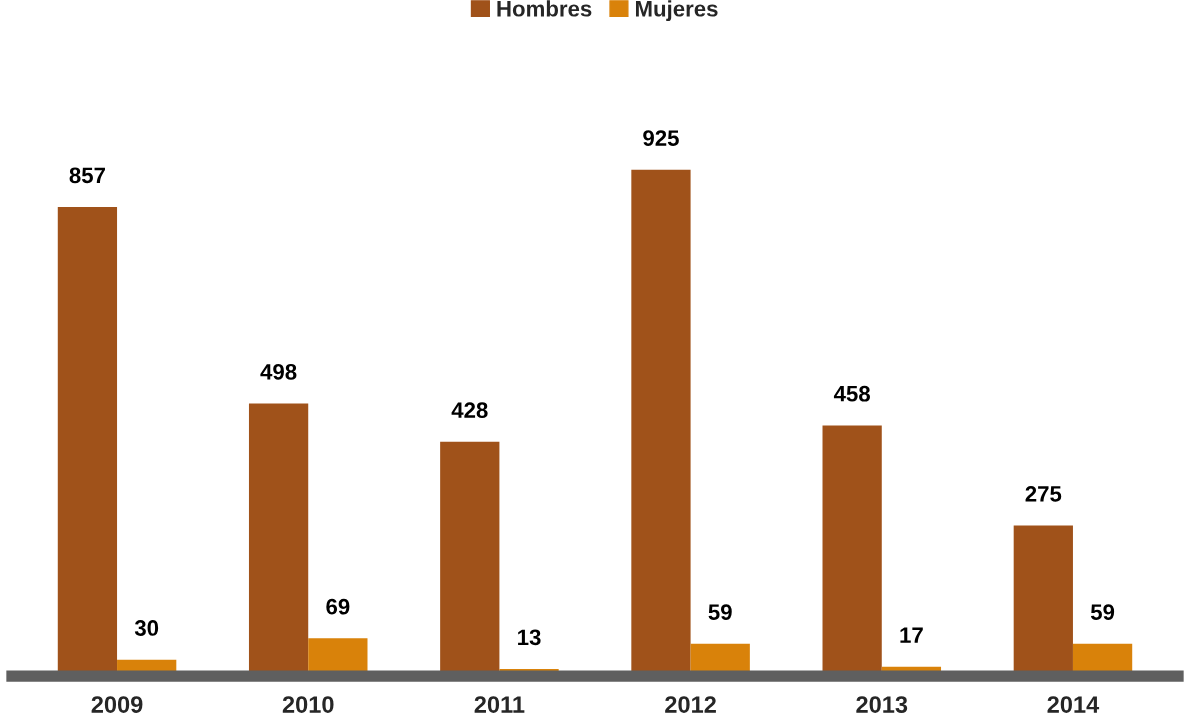  What do you see at coordinates (499, 704) in the screenshot?
I see `x-tick-label: 2011` at bounding box center [499, 704].